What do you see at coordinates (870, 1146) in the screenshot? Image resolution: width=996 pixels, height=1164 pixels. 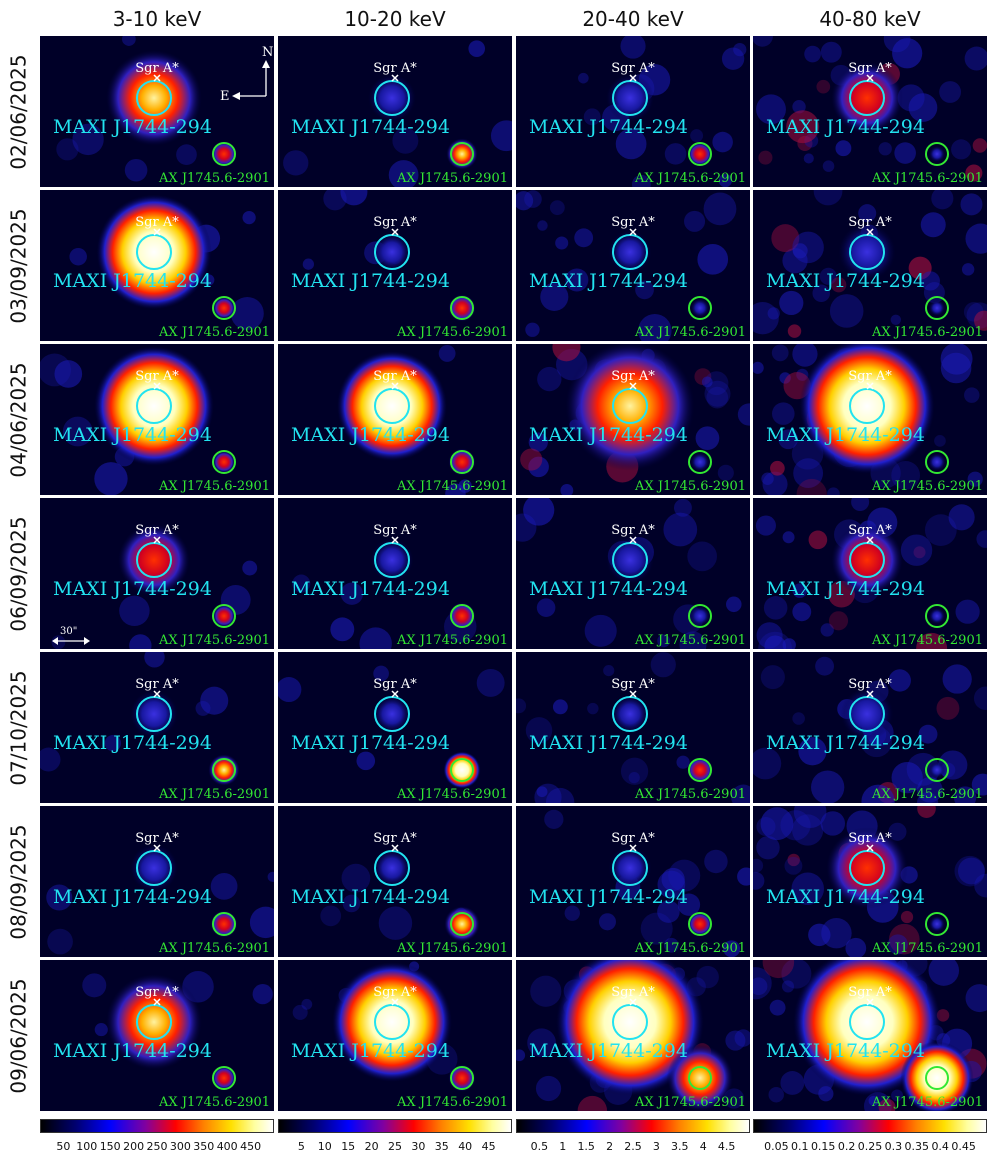 I see `colorbar-tick-label: 0.25` at bounding box center [870, 1146].